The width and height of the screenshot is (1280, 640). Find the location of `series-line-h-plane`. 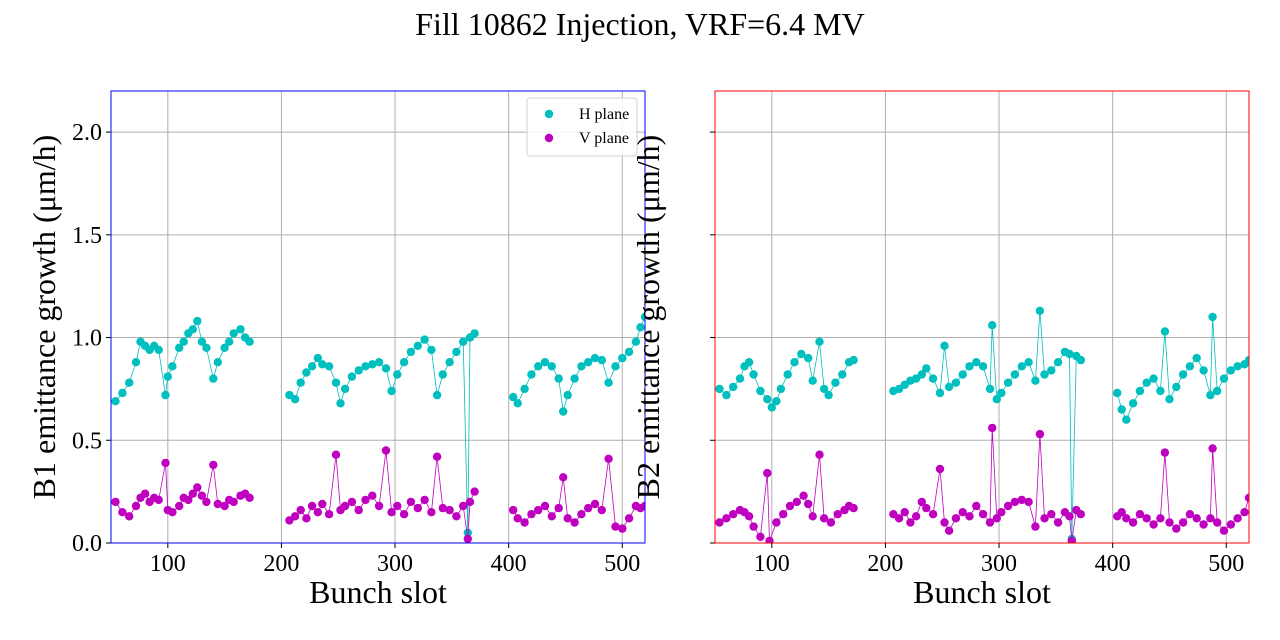

series-line-h-plane is located at coordinates (578, 364).